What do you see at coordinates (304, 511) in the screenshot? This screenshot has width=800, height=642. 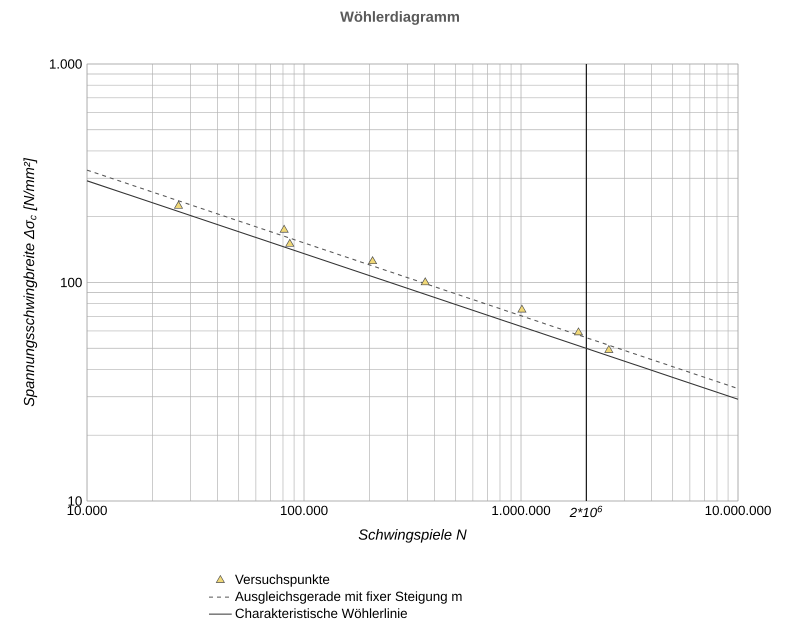 I see `x-tick-label: 100.000` at bounding box center [304, 511].